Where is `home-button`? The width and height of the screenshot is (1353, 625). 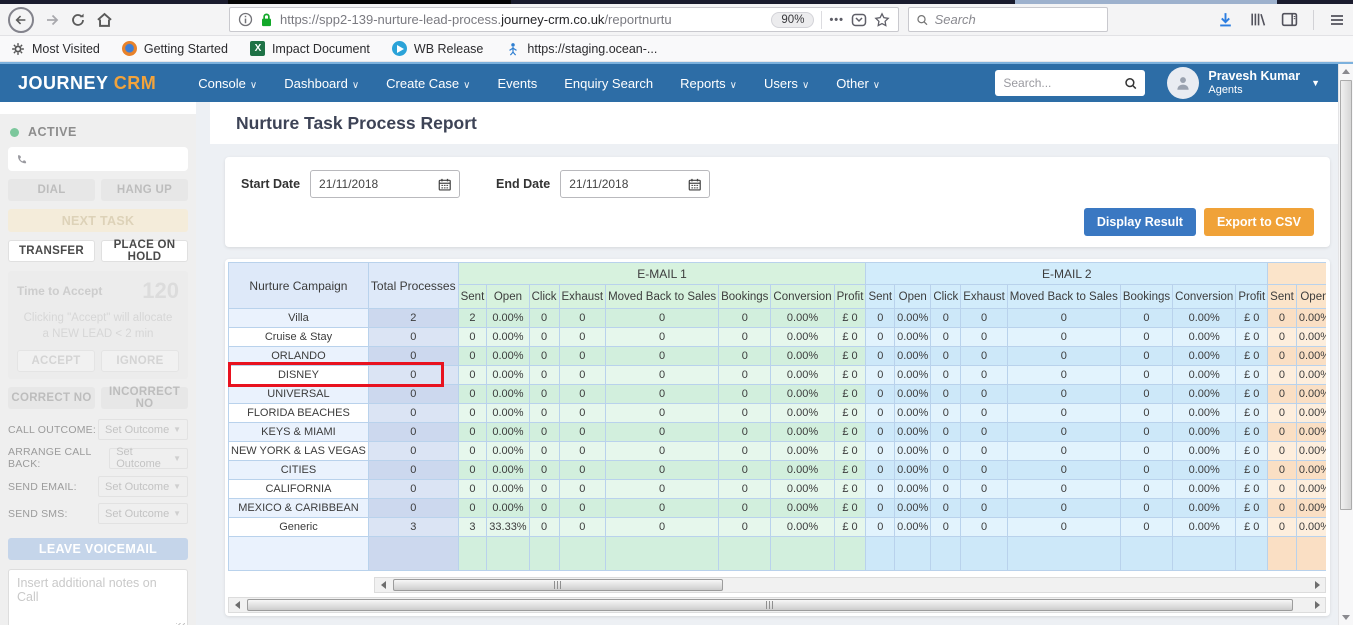
home-button is located at coordinates (104, 19).